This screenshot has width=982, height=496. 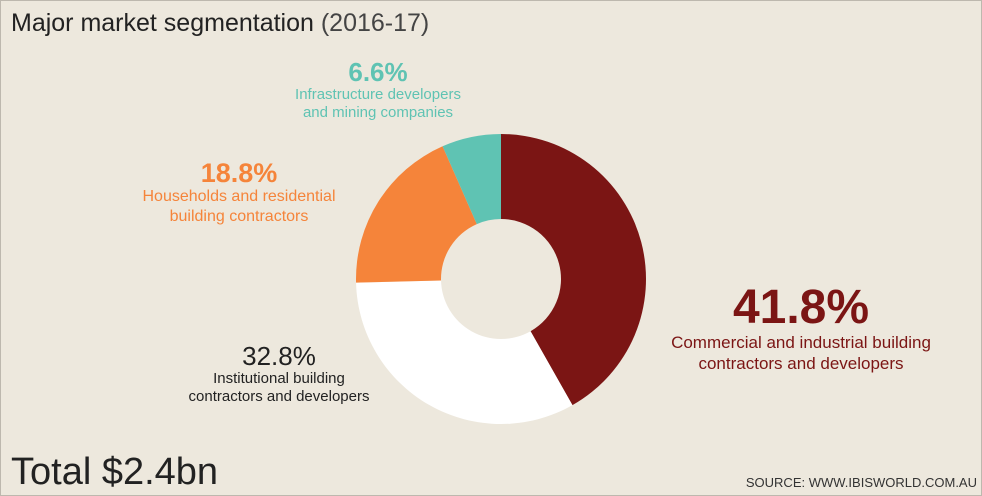 I want to click on value-label: 18.8%, so click(x=239, y=173).